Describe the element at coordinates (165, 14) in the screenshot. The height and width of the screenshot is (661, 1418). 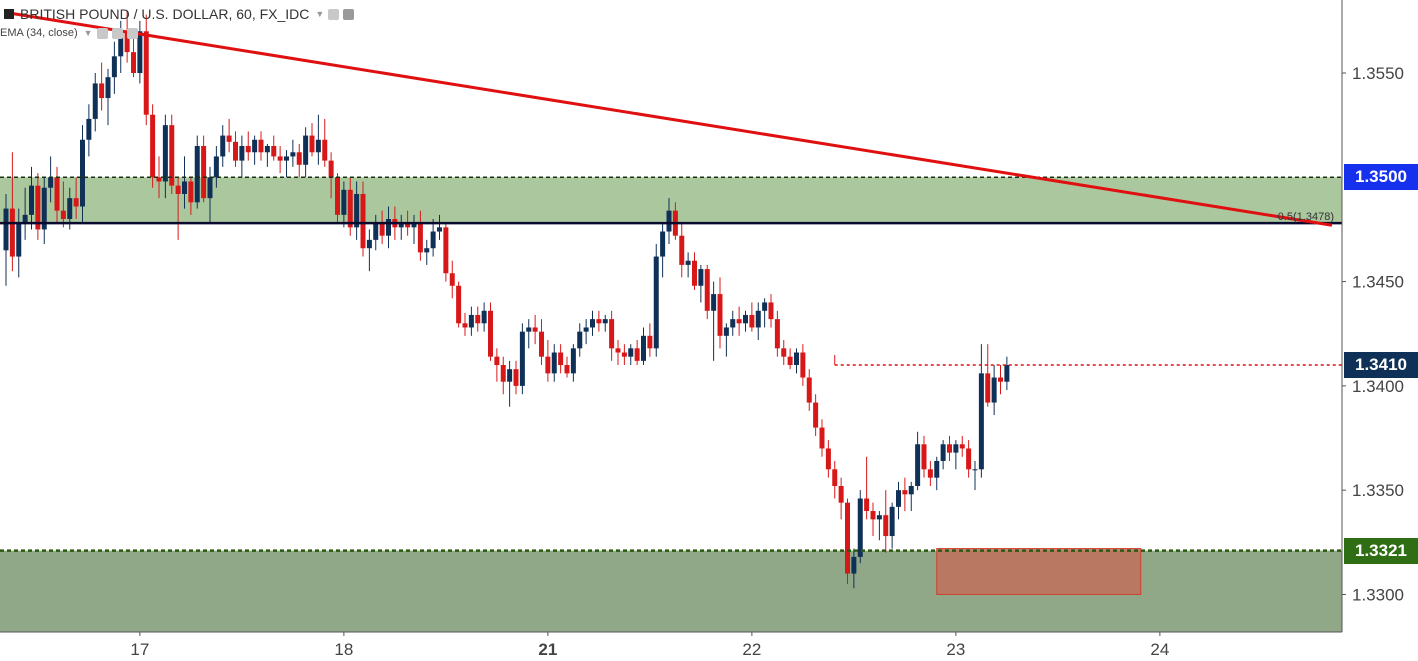
I see `symbol-title: BRITISH POUND / U.S. DOLLAR, 60, FX_IDC` at that location.